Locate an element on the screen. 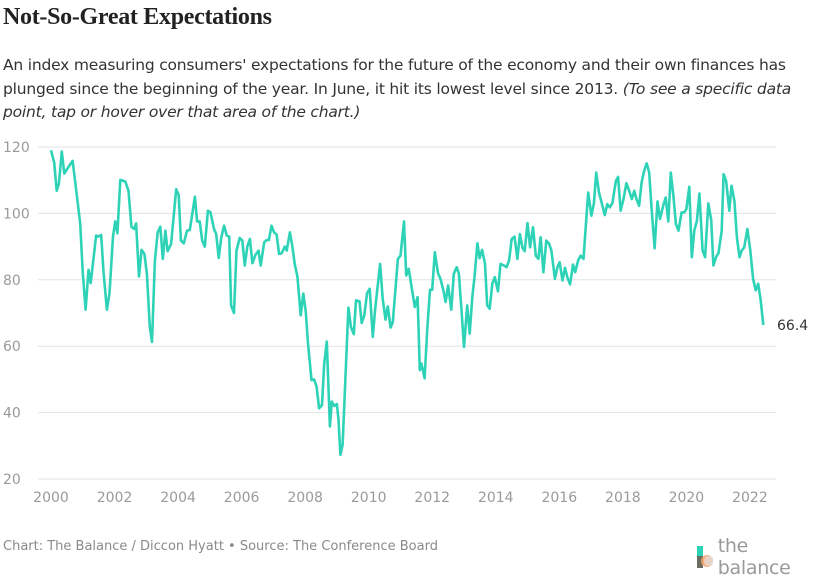  y-tick-label: 40 is located at coordinates (12, 414).